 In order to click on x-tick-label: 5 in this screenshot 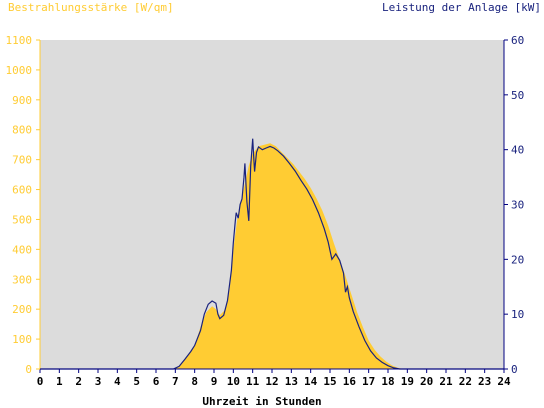, I will do `click(136, 381)`.